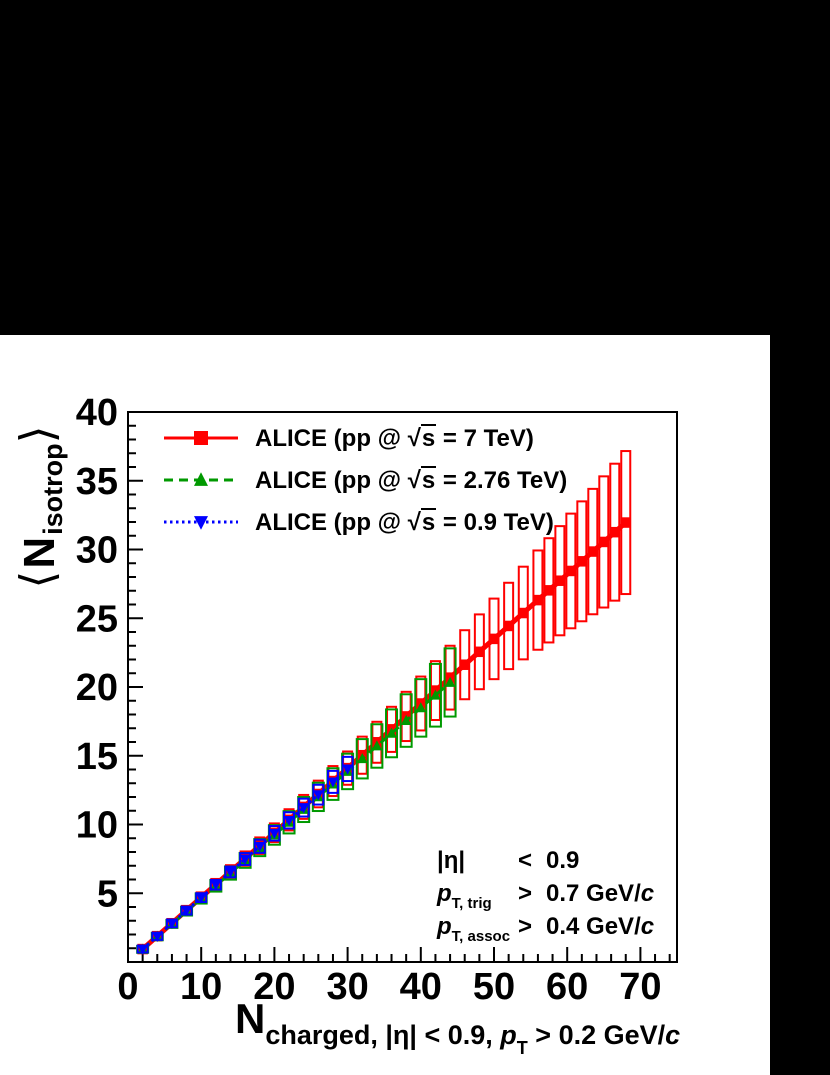 The height and width of the screenshot is (1075, 830). I want to click on x-title-part: p, so click(508, 1035).